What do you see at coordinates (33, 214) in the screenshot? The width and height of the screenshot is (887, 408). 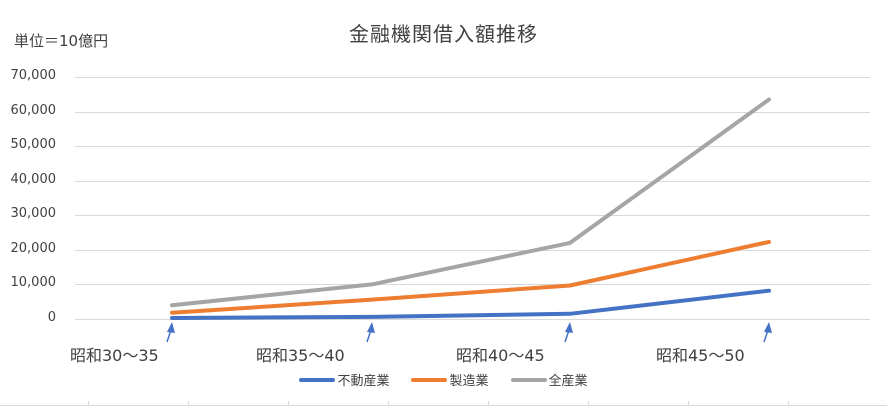 I see `y-tick-label: 30,000` at bounding box center [33, 214].